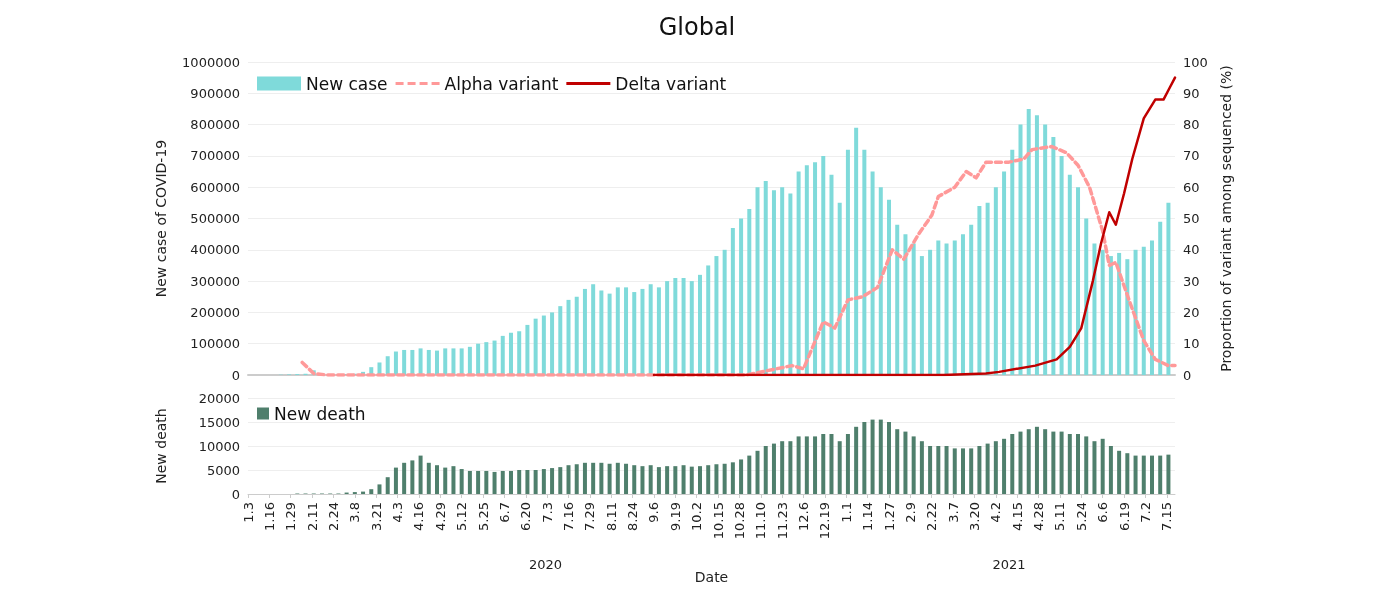  Describe the element at coordinates (697, 516) in the screenshot. I see `x-tick-label: 10.2` at that location.